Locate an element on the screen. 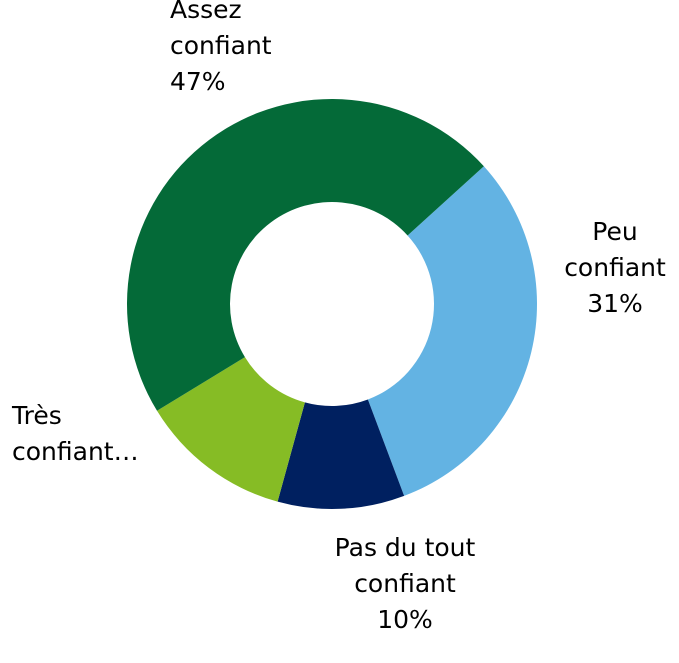 This screenshot has width=679, height=663. segment-label: Peu confiant 31% is located at coordinates (609, 268).